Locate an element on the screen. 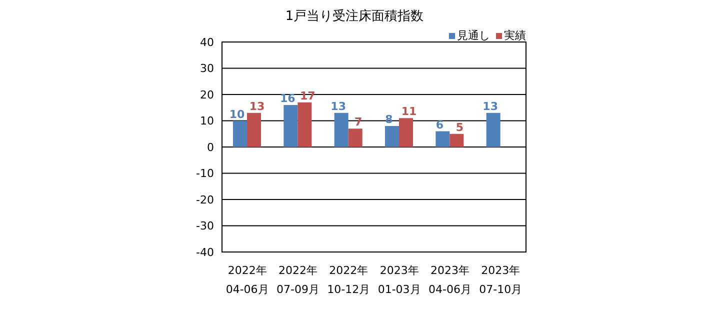 Image resolution: width=709 pixels, height=312 pixels. data-label: 5 is located at coordinates (460, 127).